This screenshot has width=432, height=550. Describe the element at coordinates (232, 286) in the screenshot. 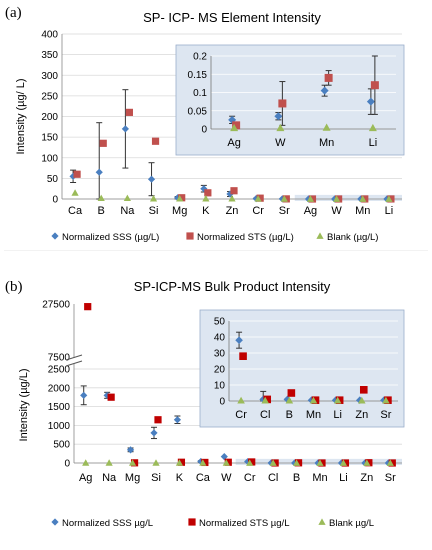

I see `chart-title-b: SP-ICP-MS Bulk Product Intensity` at that location.